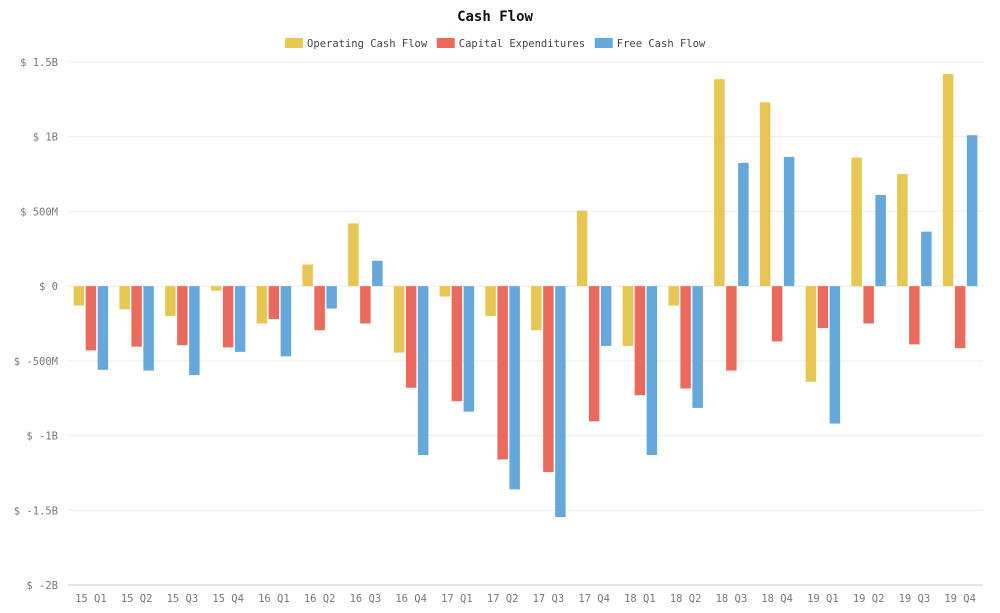 The image size is (1000, 613). Describe the element at coordinates (36, 511) in the screenshot. I see `y-tick-label: $ -1.5B` at that location.